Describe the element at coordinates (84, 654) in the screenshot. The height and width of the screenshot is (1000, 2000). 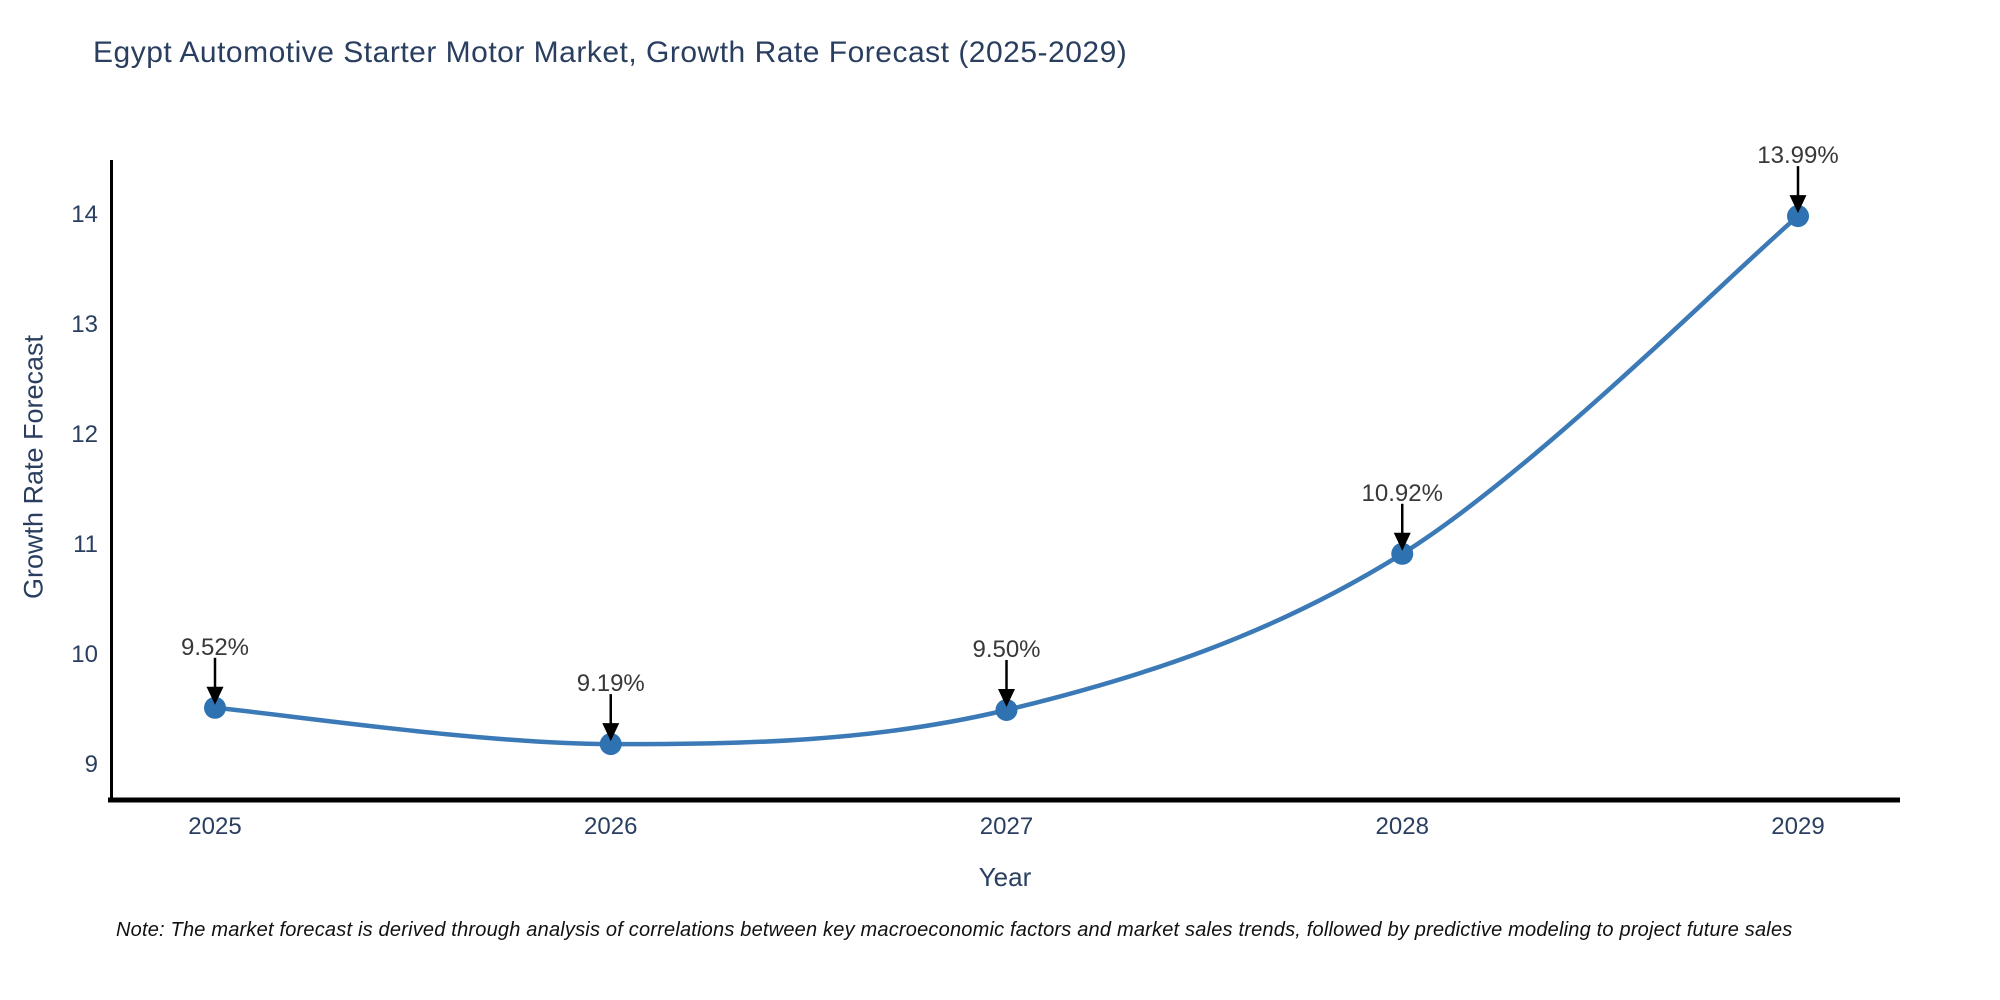
I see `y-tick-label: 10` at that location.